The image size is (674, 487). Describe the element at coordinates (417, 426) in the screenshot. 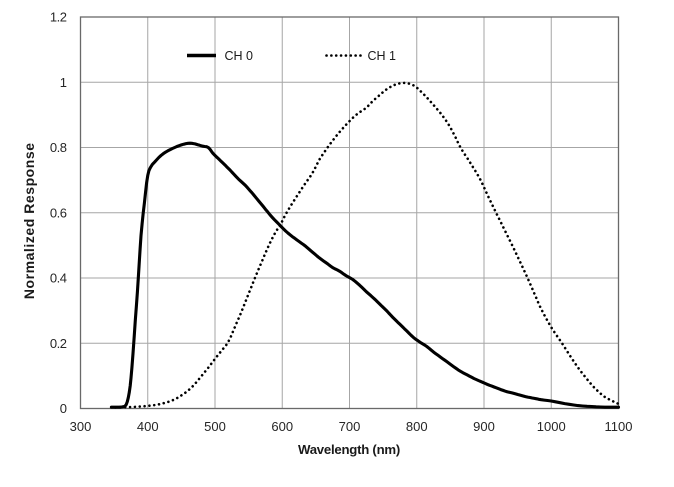

I see `svg-text: 800` at that location.